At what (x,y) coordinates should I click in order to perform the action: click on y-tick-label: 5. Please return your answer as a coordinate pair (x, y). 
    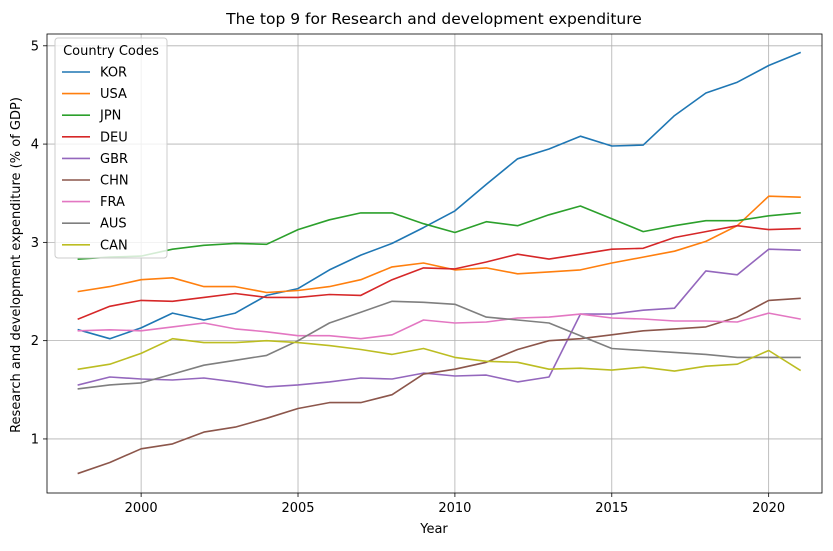
    Looking at the image, I should click on (35, 46).